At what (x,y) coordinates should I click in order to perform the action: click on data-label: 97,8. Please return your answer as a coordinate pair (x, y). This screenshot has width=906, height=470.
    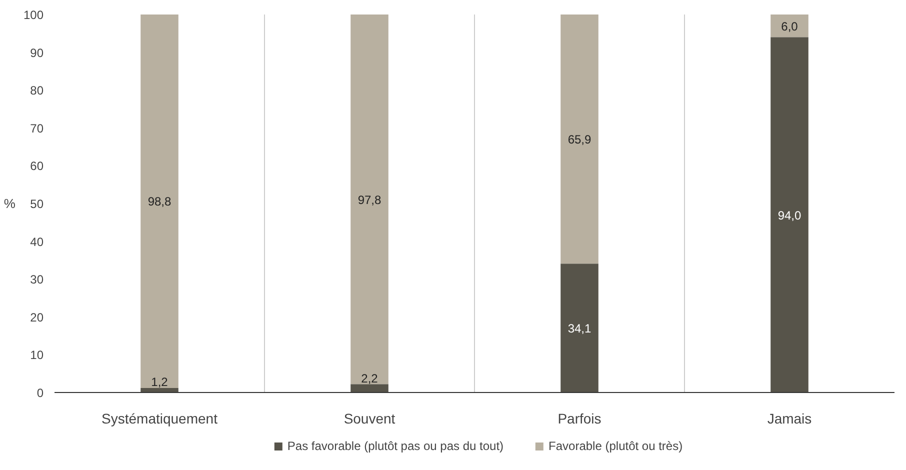
    Looking at the image, I should click on (370, 199).